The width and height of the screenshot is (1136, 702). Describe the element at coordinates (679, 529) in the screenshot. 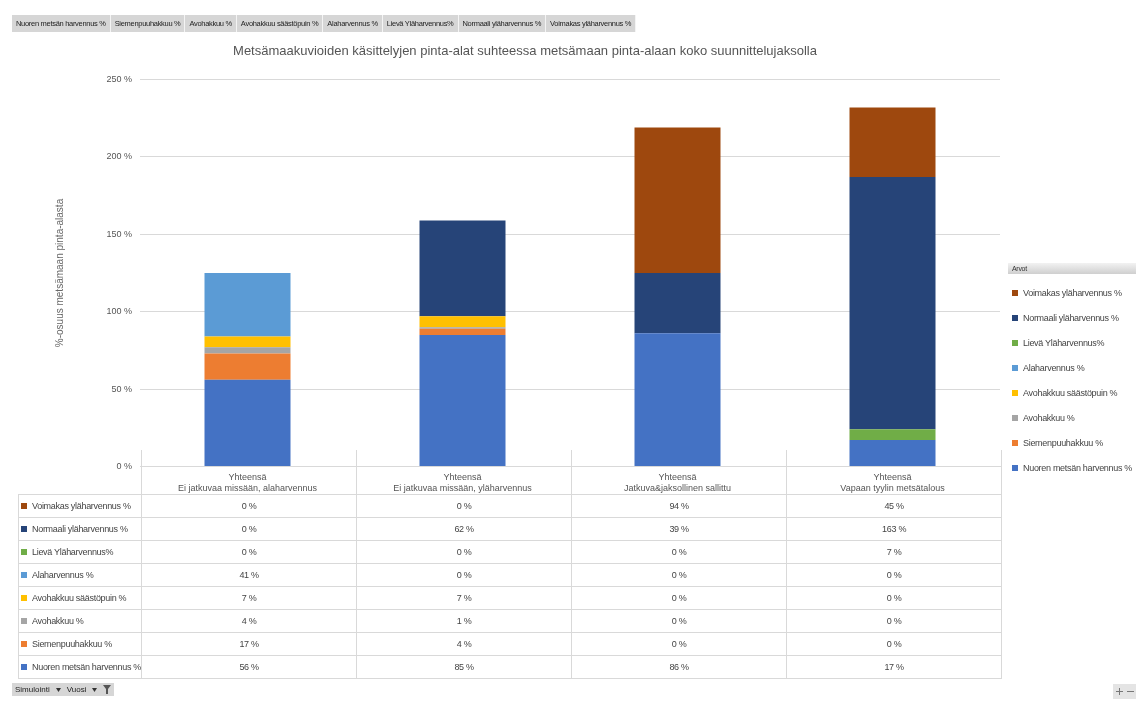

I see `data-label: 39 %` at that location.